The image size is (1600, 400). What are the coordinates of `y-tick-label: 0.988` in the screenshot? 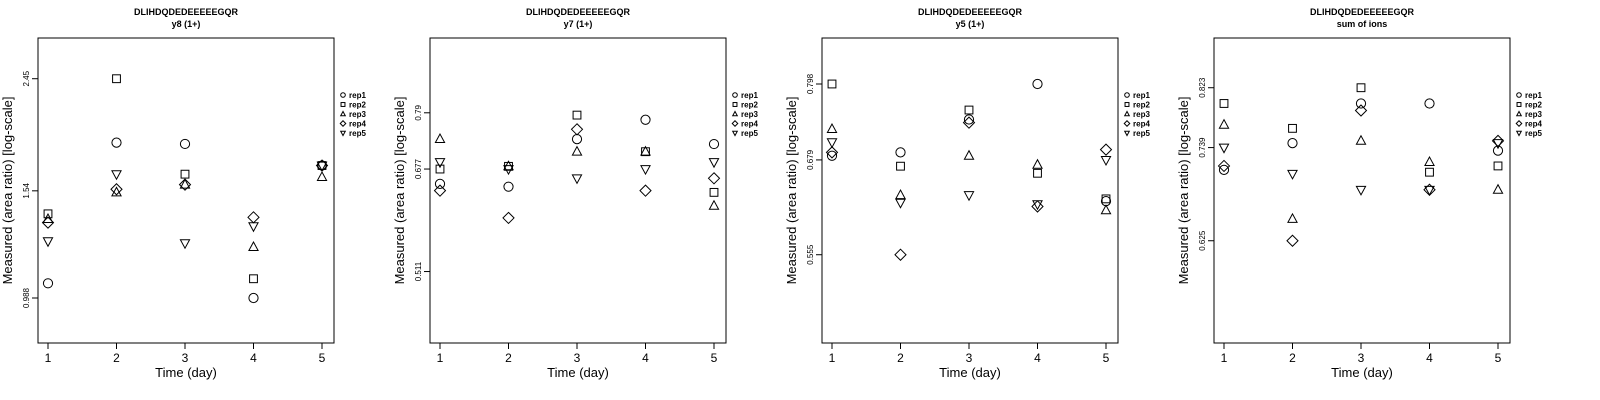 It's located at (26, 297).